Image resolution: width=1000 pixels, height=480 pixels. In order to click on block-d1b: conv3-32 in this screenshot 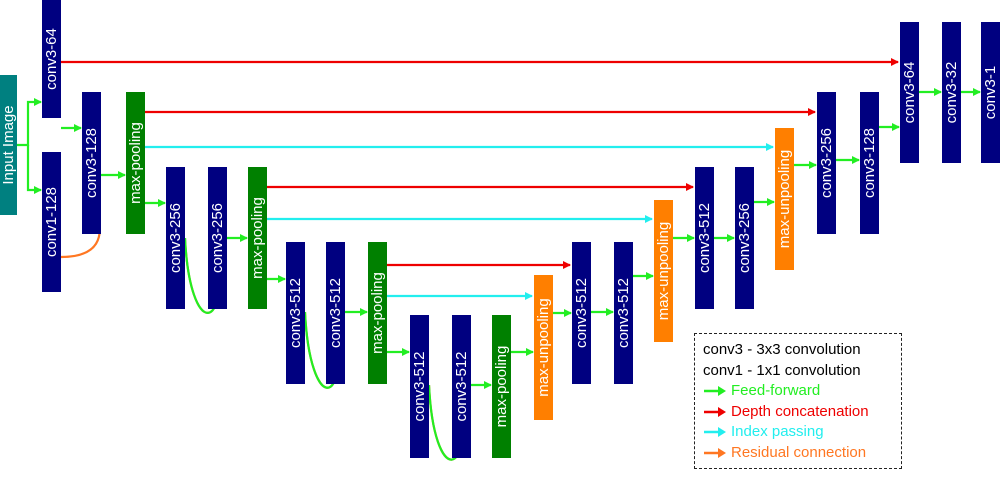, I will do `click(951, 92)`.